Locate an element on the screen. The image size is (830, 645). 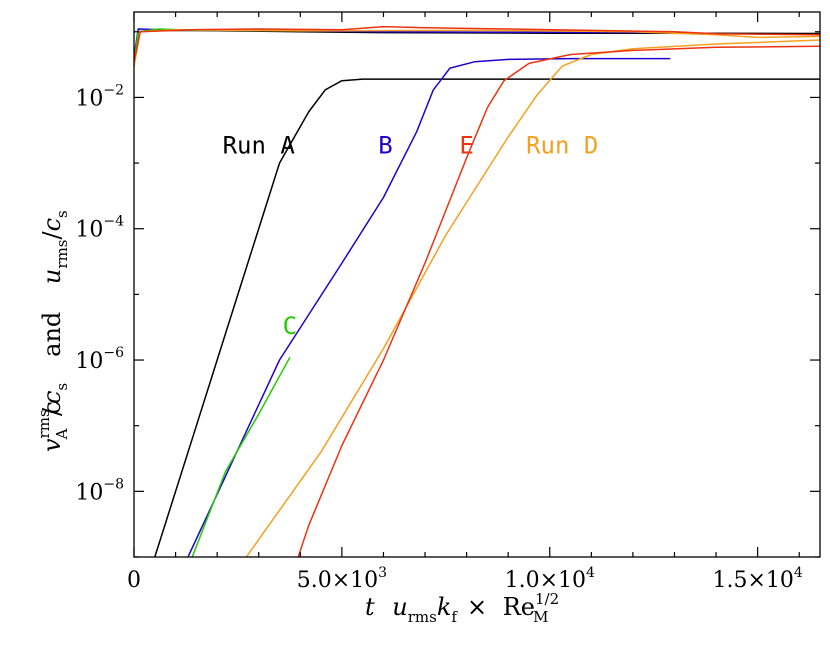
y-axis-label-slash1: / is located at coordinates (52, 411).